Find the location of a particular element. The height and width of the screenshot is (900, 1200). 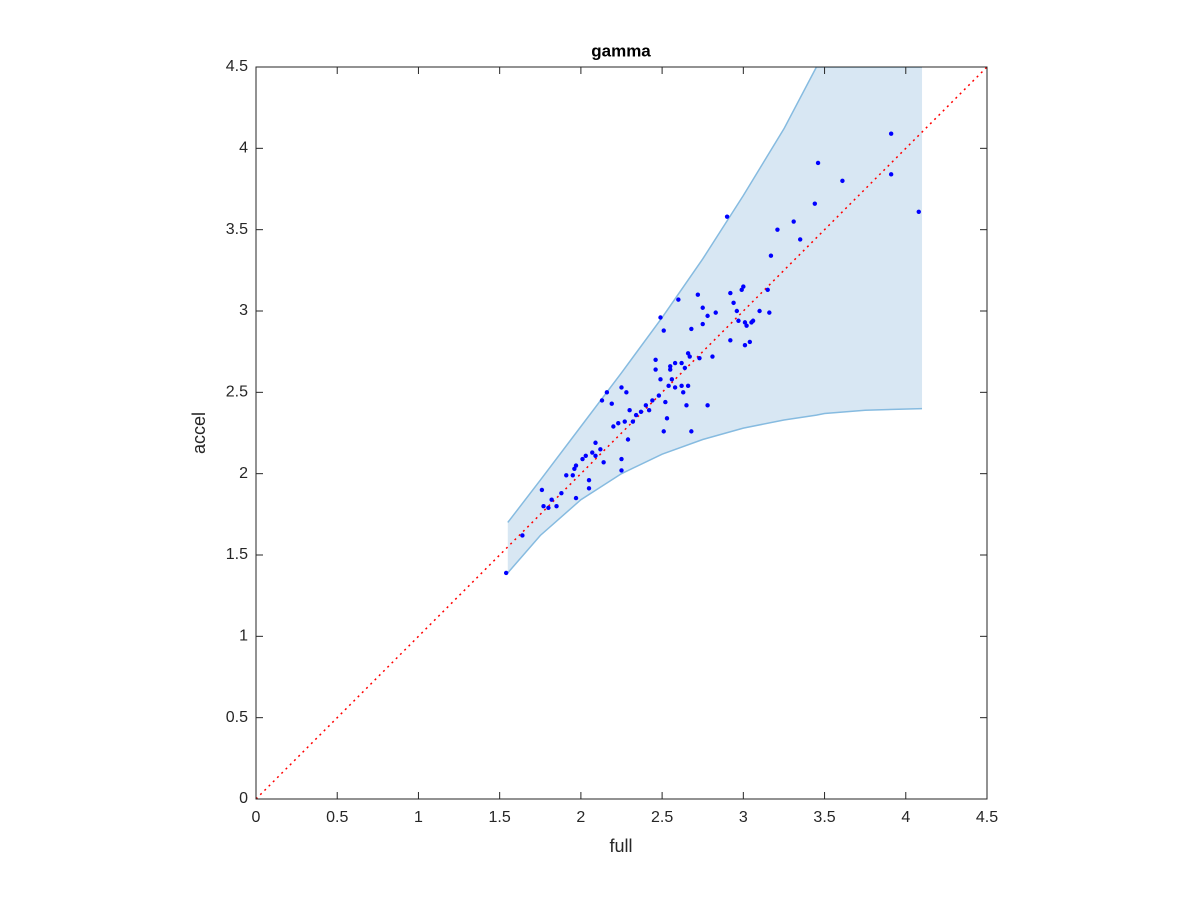

y-tick-label: 4.5 is located at coordinates (237, 66).